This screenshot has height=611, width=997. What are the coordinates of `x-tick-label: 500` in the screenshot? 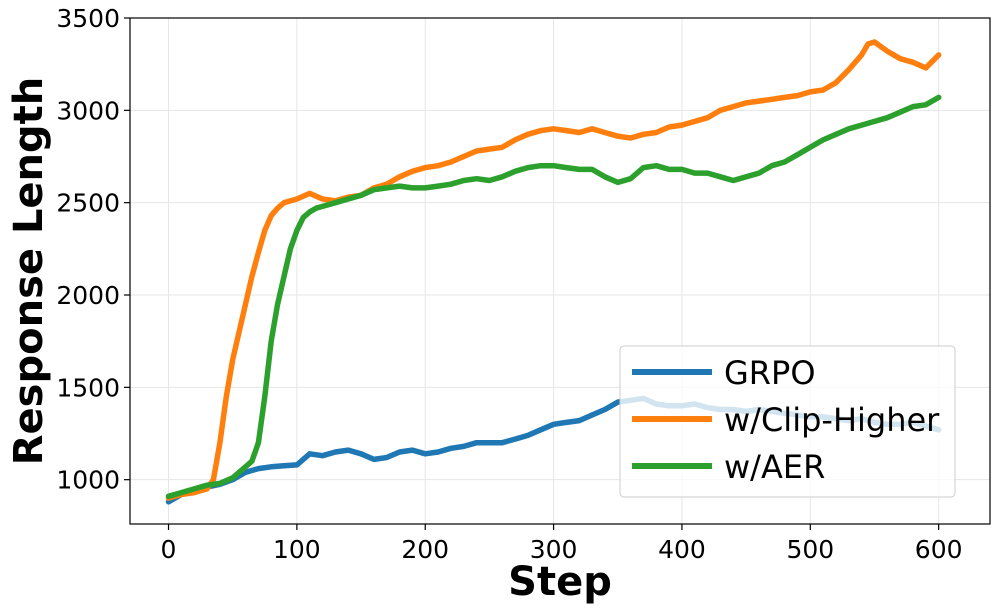 It's located at (810, 549).